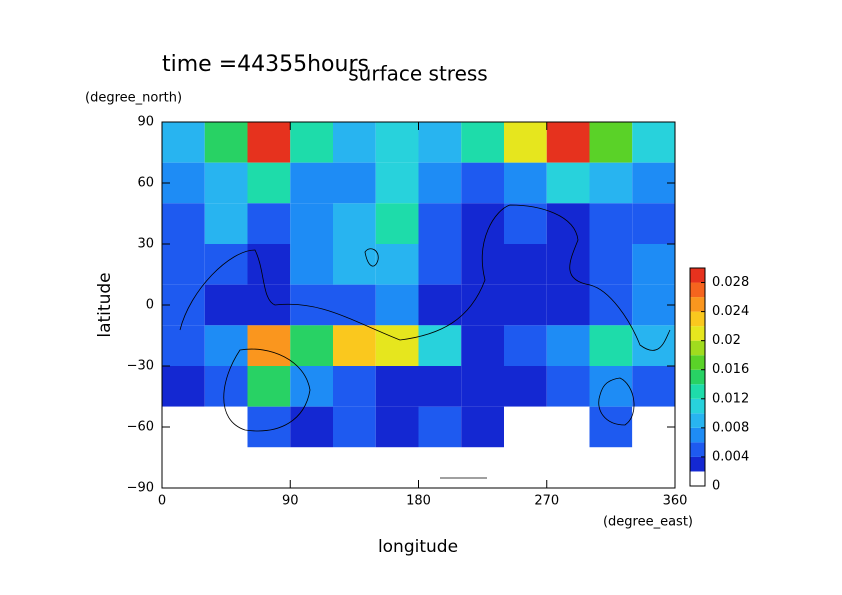 The height and width of the screenshot is (595, 842). I want to click on x-tick-label: 180, so click(418, 501).